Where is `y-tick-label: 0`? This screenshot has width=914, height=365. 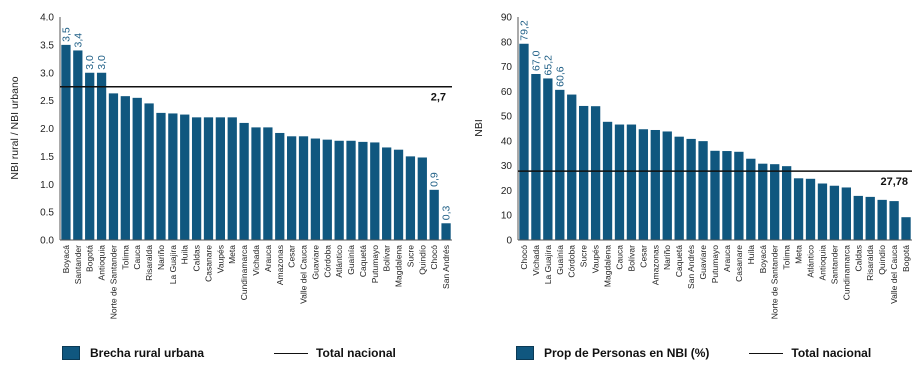
y-tick-label: 0 is located at coordinates (509, 241).